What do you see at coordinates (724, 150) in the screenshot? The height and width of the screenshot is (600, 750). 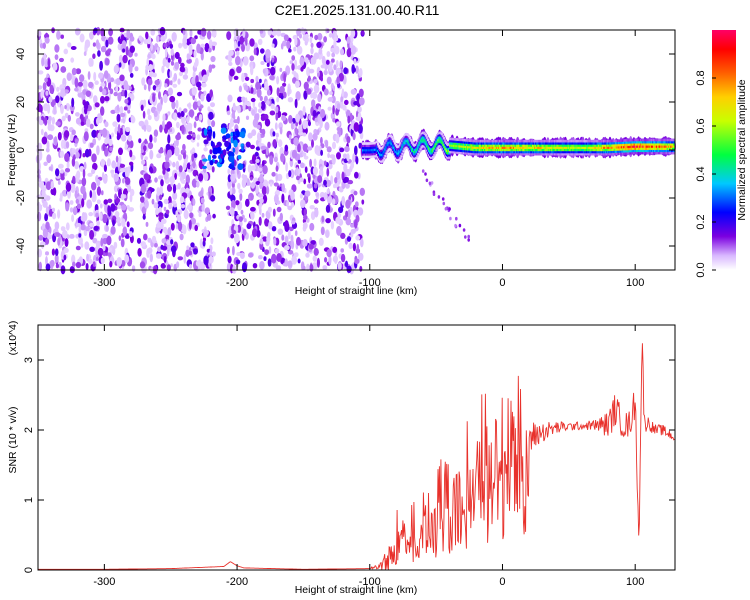 I see `colorbar-gradient` at bounding box center [724, 150].